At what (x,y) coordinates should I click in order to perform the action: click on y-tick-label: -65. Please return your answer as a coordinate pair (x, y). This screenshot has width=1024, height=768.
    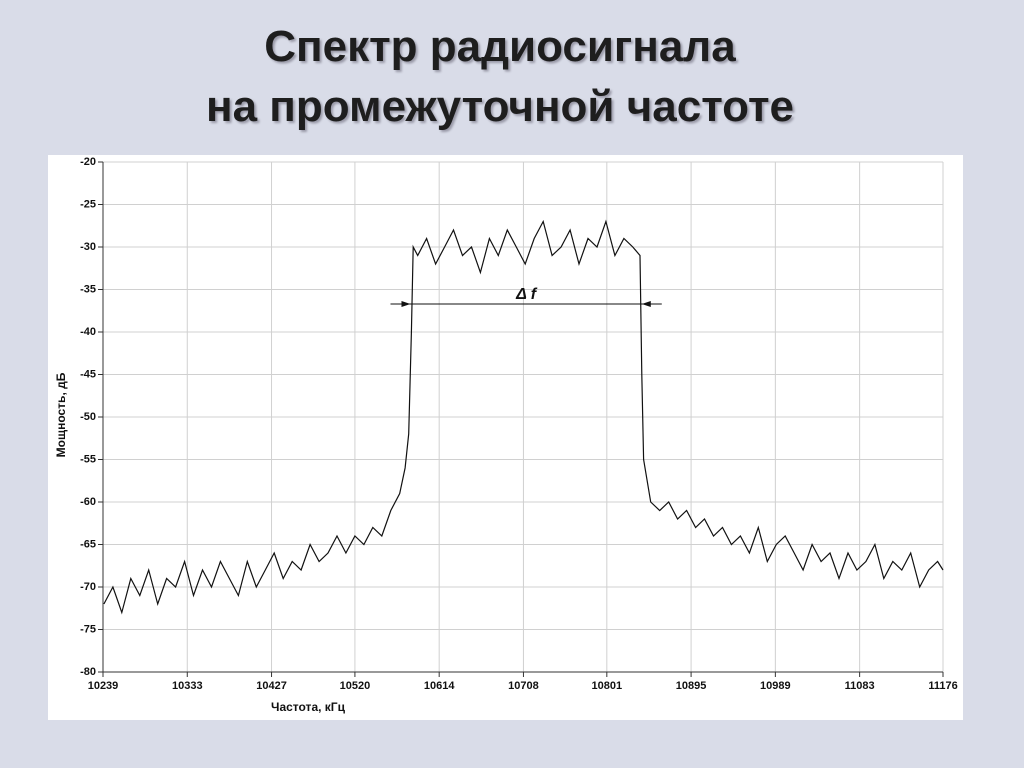
    Looking at the image, I should click on (88, 544).